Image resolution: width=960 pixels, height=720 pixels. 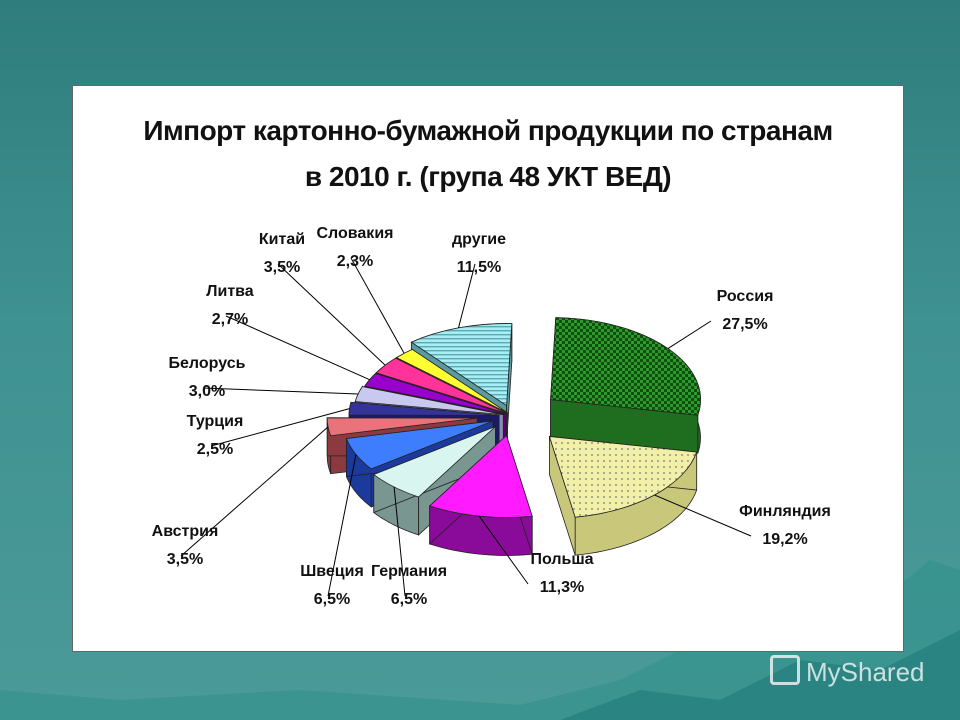 I want to click on slice-value-label: 11,3%, so click(x=562, y=587).